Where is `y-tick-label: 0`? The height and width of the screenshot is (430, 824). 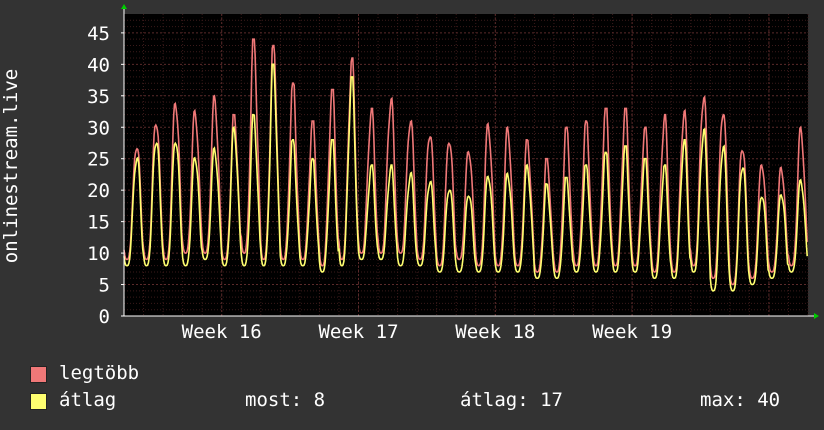 y-tick-label: 0 is located at coordinates (104, 317).